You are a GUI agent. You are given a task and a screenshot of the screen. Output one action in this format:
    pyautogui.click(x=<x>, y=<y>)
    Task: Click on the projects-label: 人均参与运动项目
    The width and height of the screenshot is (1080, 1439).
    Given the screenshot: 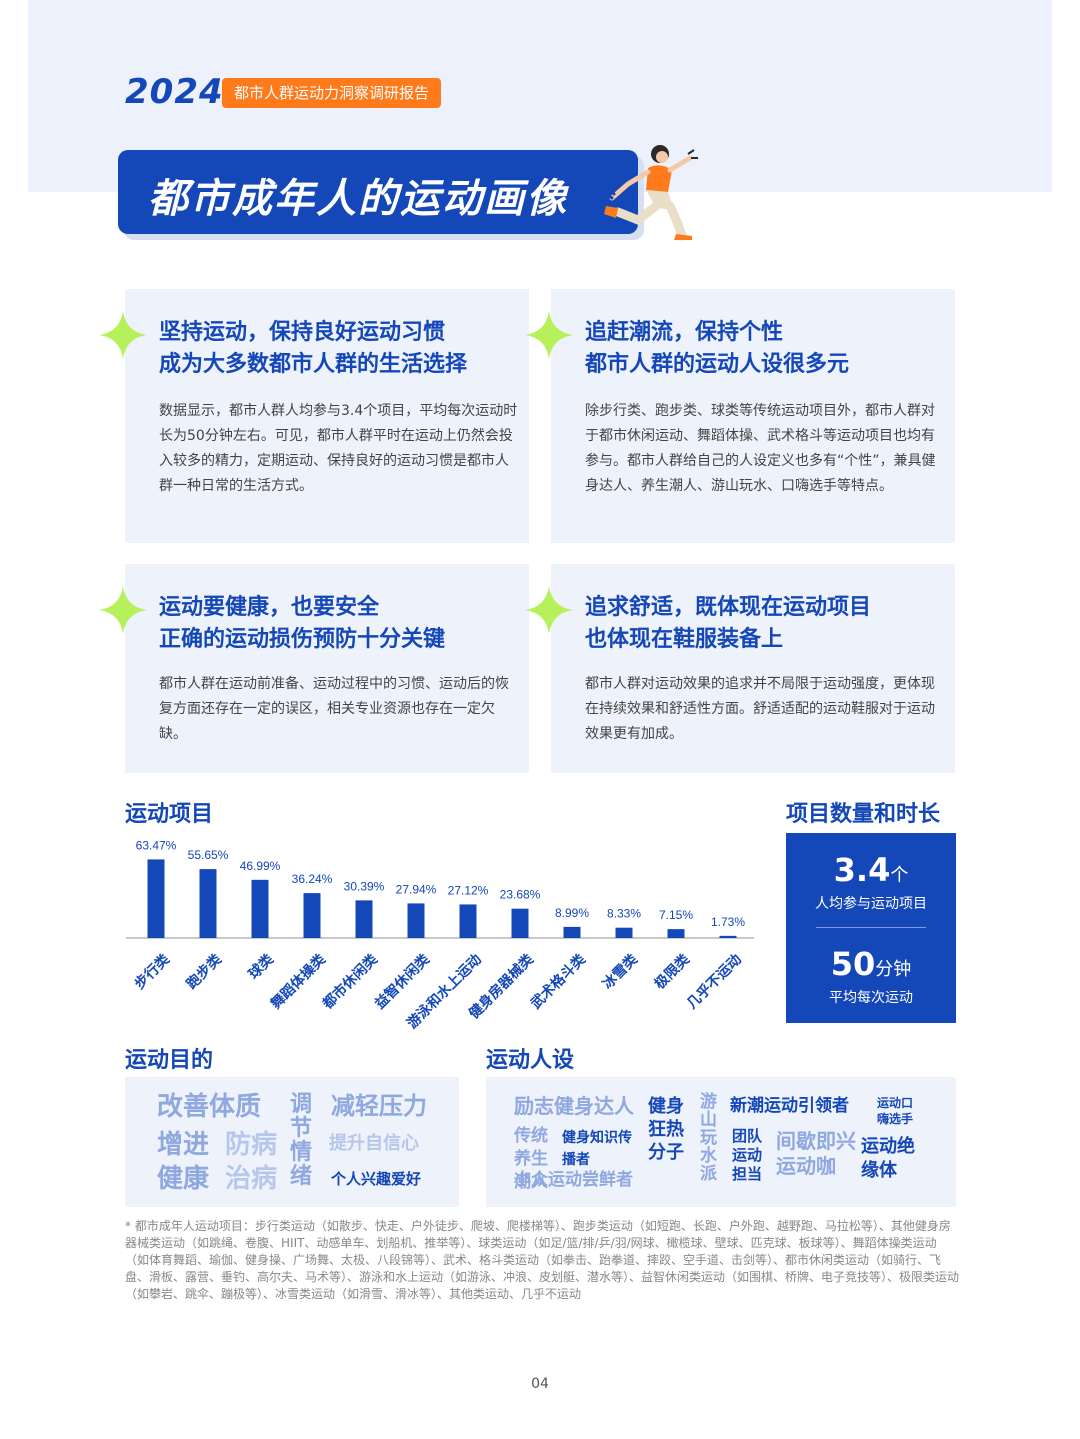 What is the action you would take?
    pyautogui.click(x=871, y=904)
    